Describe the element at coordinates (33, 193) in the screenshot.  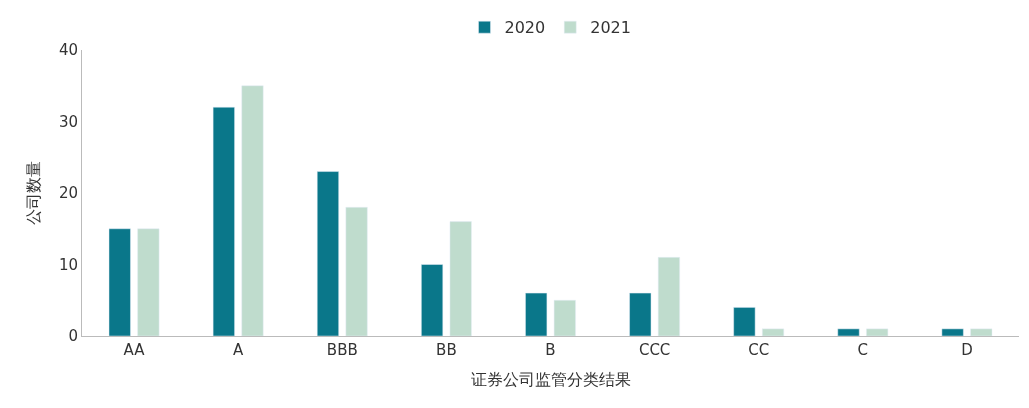
I see `y-axis-title: 公司数量` at that location.